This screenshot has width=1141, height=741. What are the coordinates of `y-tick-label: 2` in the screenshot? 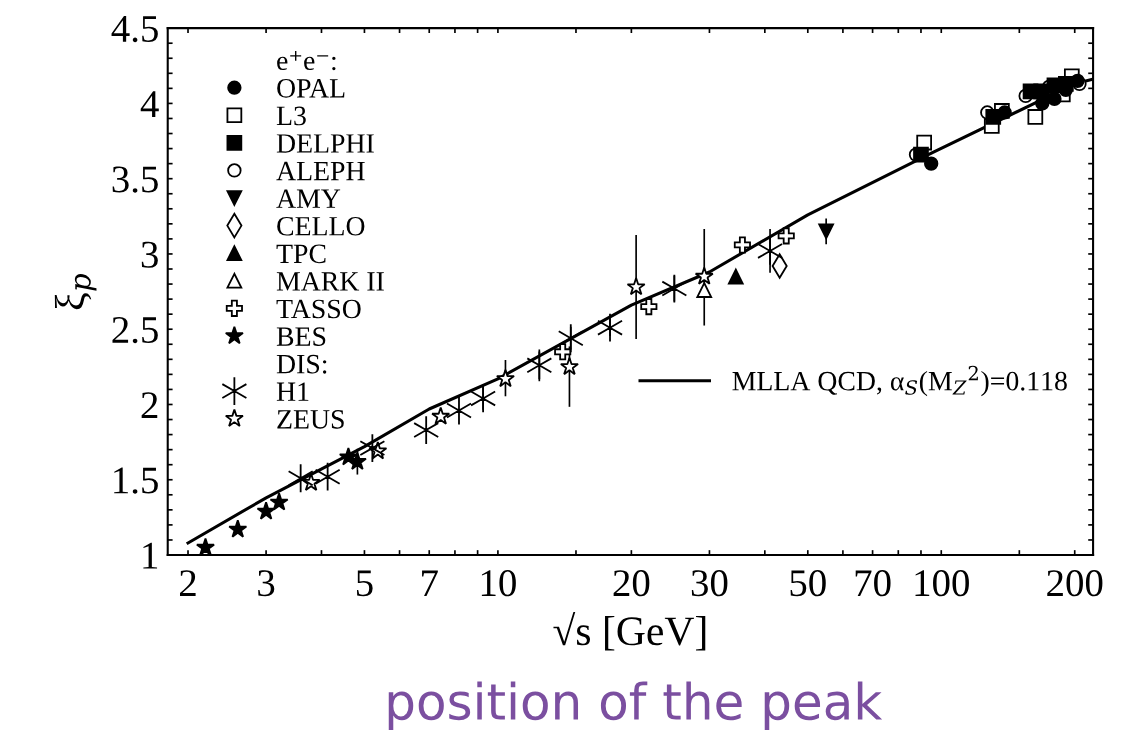 It's located at (149, 405).